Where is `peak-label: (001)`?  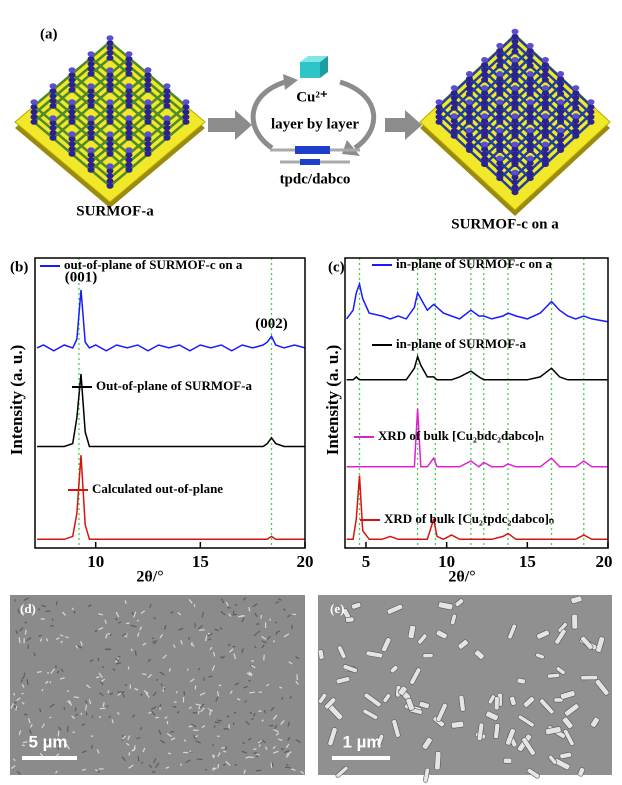
peak-label: (001) is located at coordinates (81, 278).